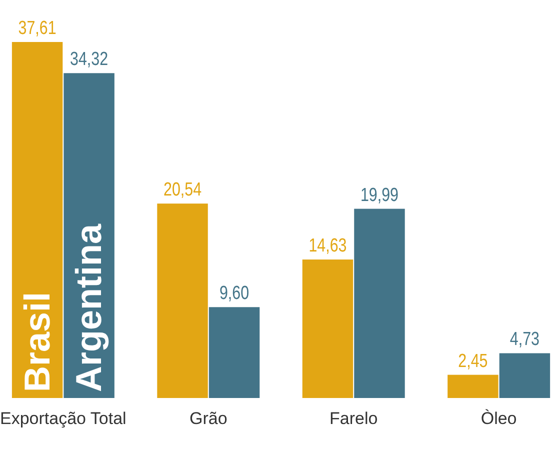 Image resolution: width=554 pixels, height=455 pixels. Describe the element at coordinates (354, 418) in the screenshot. I see `x-tick-label: Farelo` at that location.